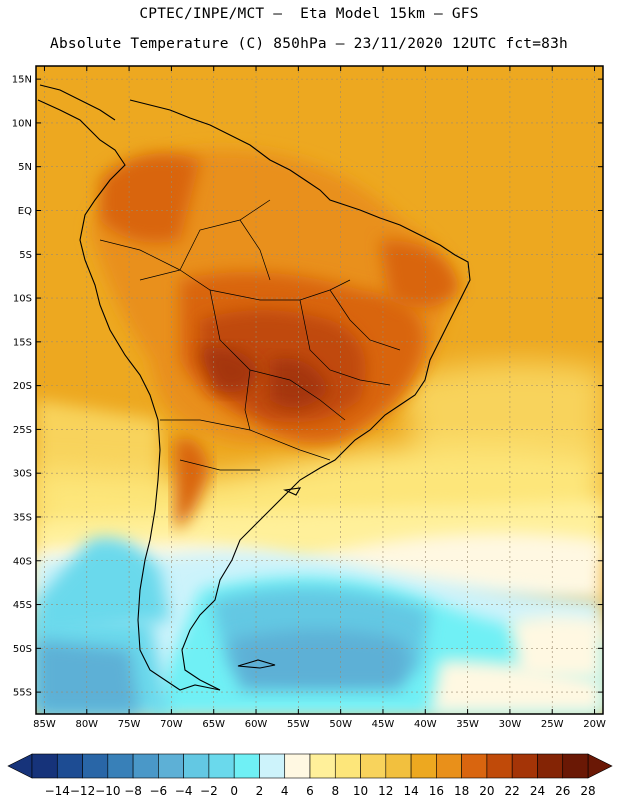  I want to click on colorbar-label: 10, so click(360, 791).